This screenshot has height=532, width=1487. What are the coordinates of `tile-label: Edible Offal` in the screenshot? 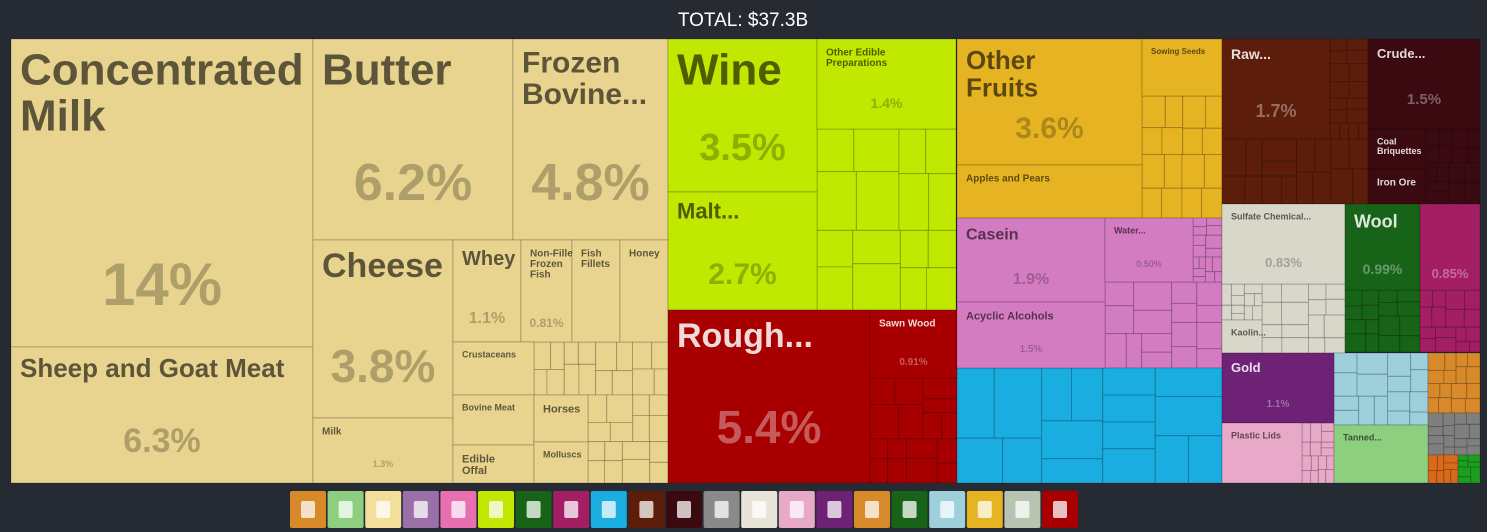 It's located at (478, 465).